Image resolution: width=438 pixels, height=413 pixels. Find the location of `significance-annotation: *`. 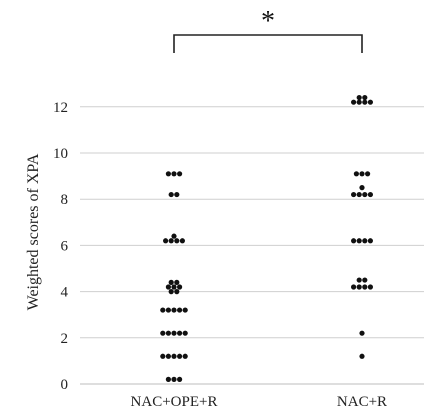

significance-annotation: * is located at coordinates (268, 29).